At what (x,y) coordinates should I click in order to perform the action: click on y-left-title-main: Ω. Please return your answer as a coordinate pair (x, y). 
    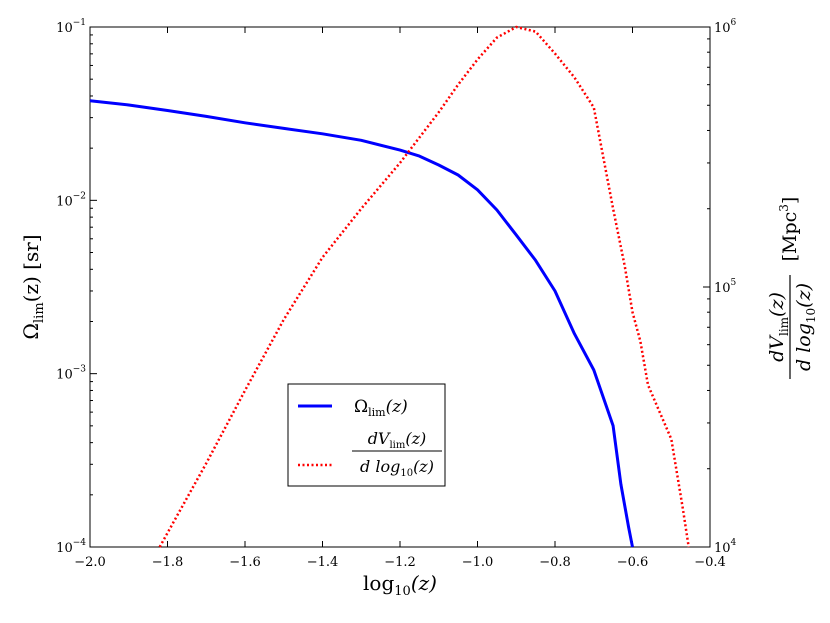
    Looking at the image, I should click on (31, 331).